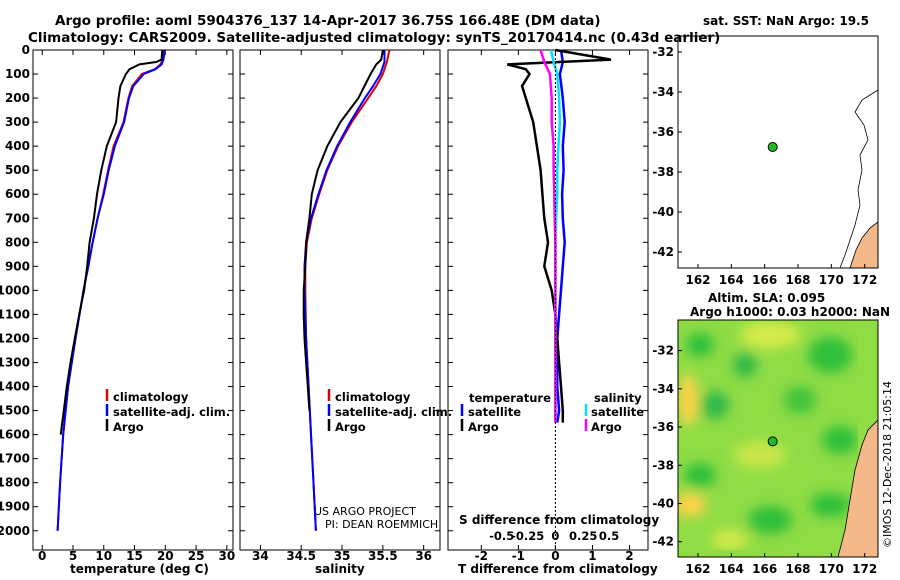 The image size is (900, 580). Describe the element at coordinates (15, 531) in the screenshot. I see `y-tick-label: 2000` at that location.